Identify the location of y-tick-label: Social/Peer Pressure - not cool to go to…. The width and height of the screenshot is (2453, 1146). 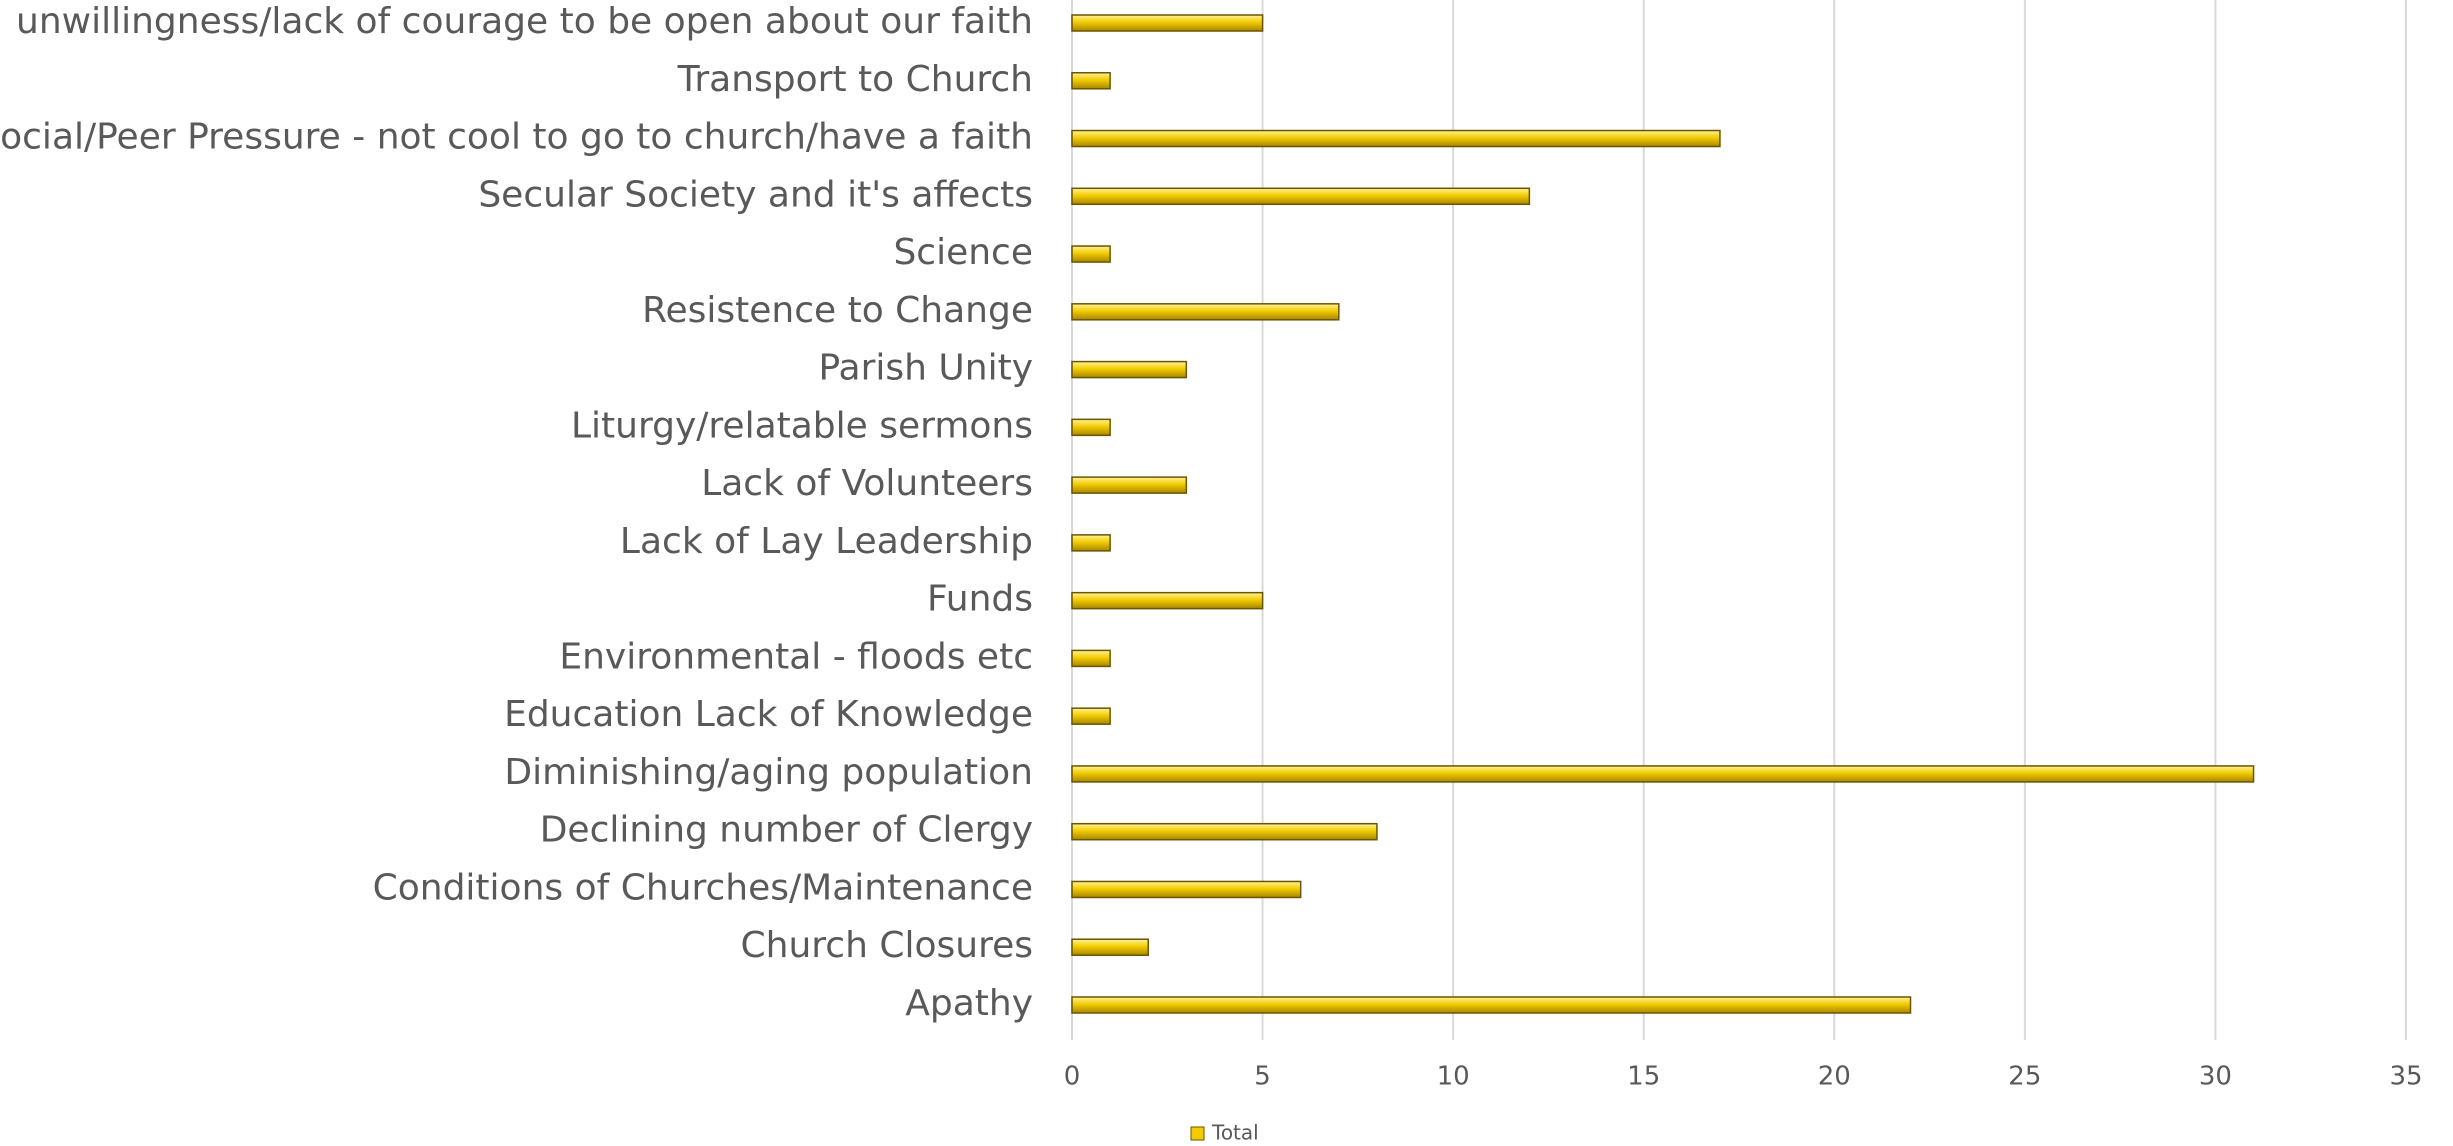
(516, 137).